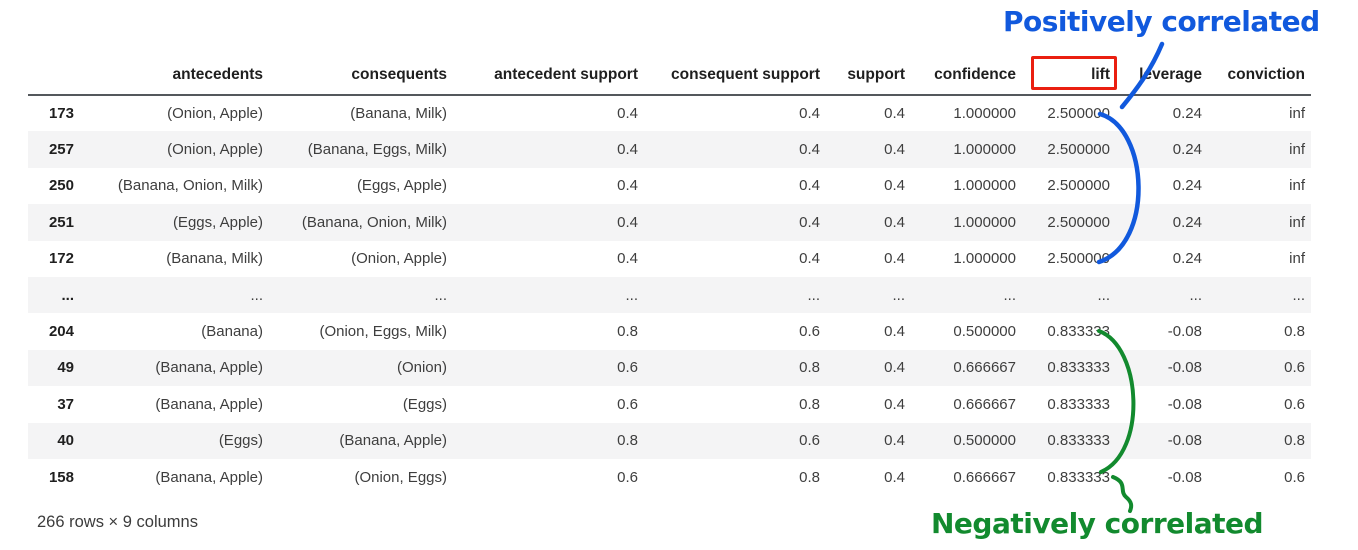 The width and height of the screenshot is (1358, 550). What do you see at coordinates (377, 150) in the screenshot?
I see `cell: (Banana, Eggs, Milk)` at bounding box center [377, 150].